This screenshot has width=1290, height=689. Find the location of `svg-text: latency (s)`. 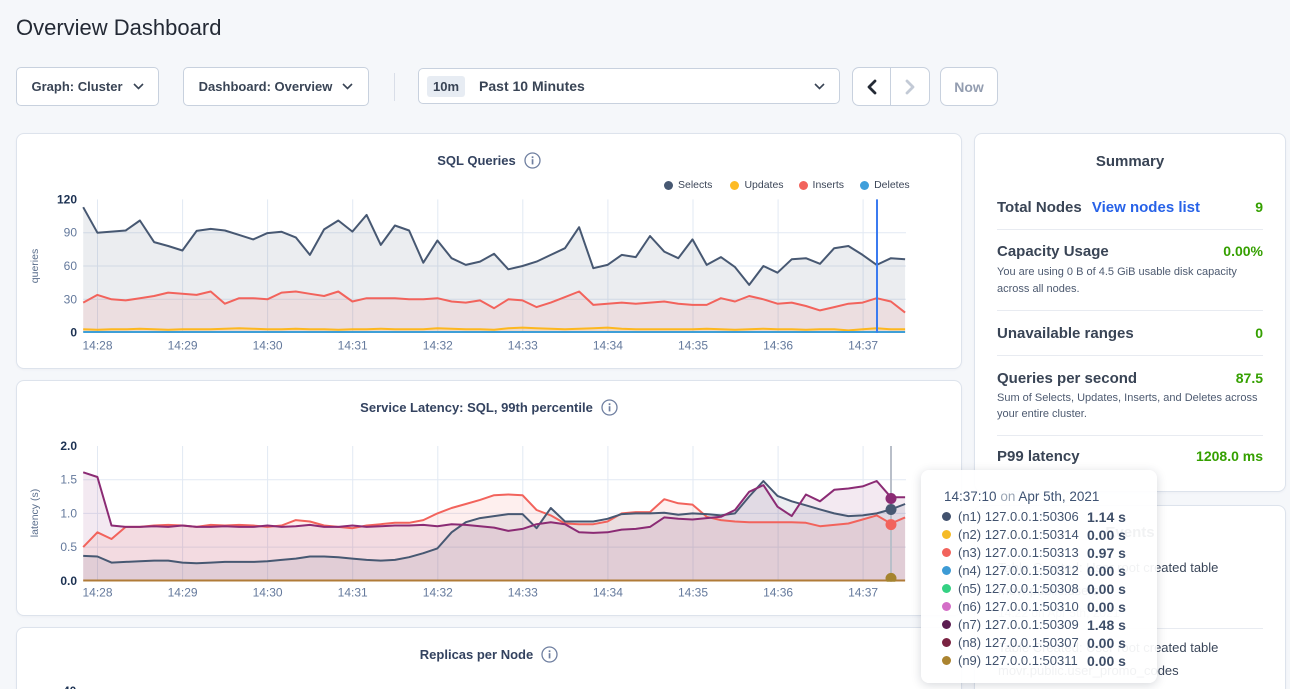

svg-text: latency (s) is located at coordinates (35, 513).